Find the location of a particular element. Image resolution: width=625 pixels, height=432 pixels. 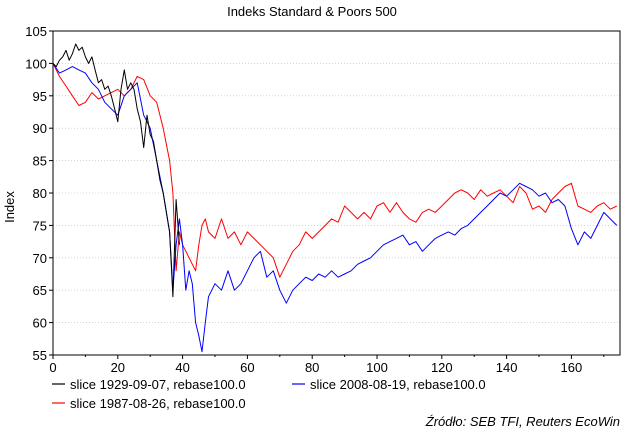

y-tick-label: 105 is located at coordinates (36, 31).